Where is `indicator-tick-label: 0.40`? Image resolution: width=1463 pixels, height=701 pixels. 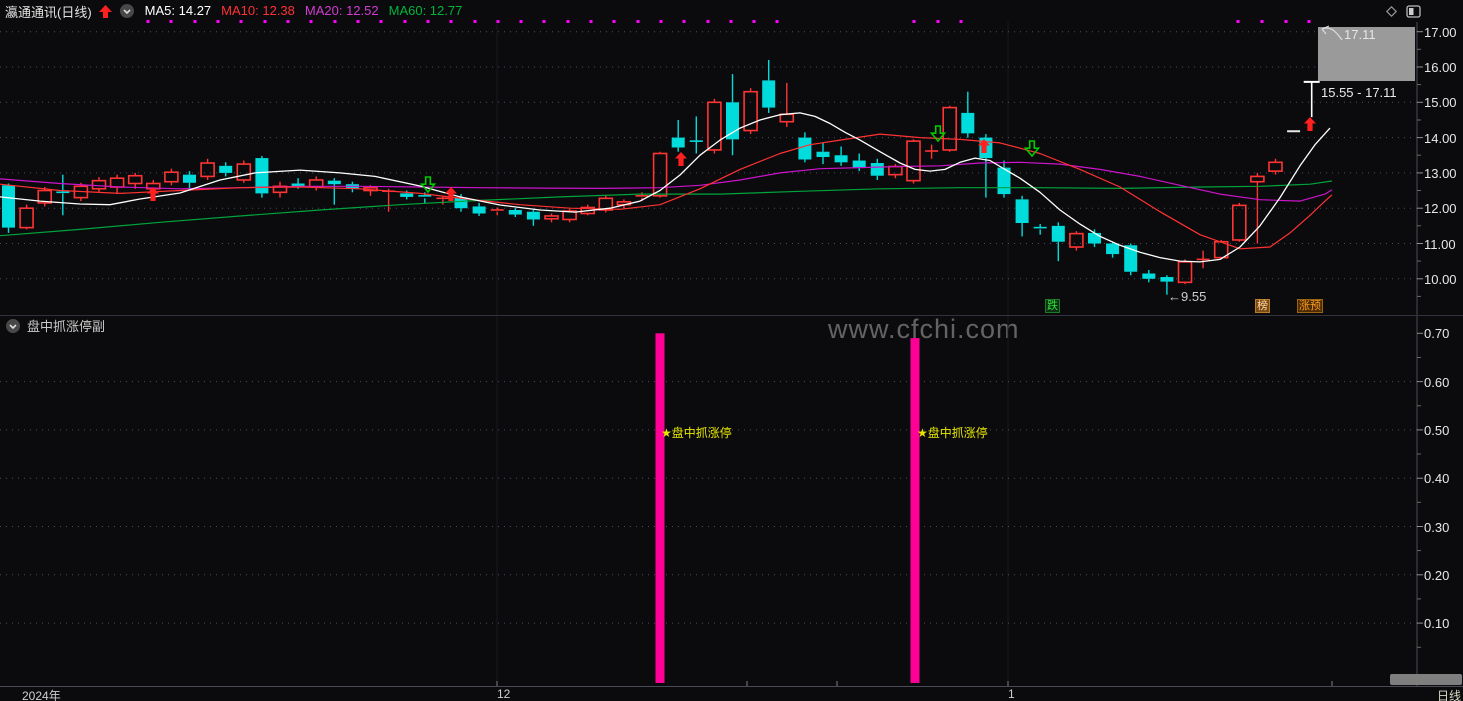 indicator-tick-label: 0.40 is located at coordinates (1437, 479).